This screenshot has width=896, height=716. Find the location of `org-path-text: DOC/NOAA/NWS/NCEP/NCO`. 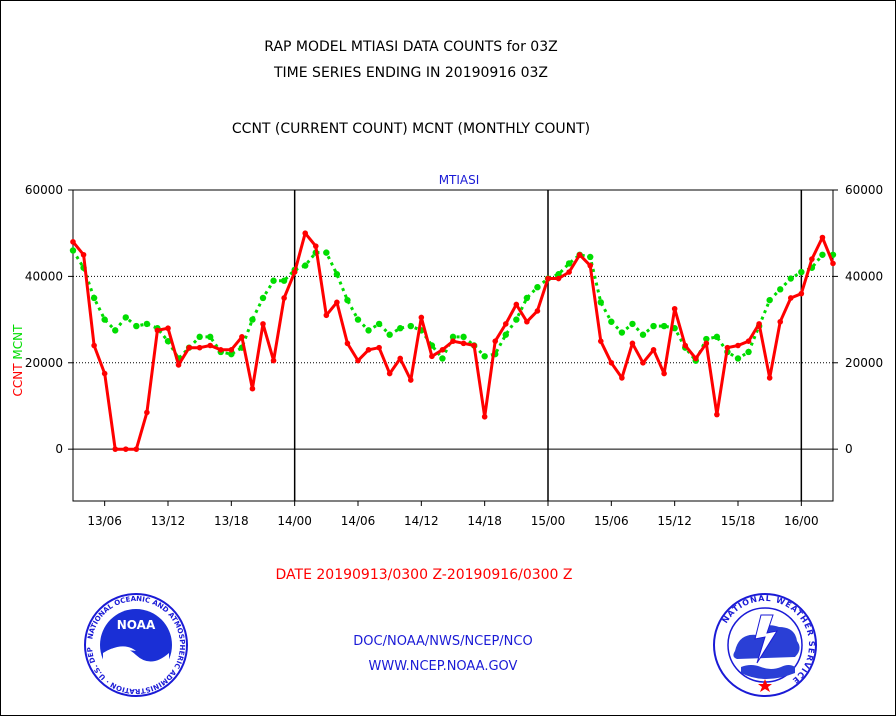

org-path-text: DOC/NOAA/NWS/NCEP/NCO is located at coordinates (443, 641).